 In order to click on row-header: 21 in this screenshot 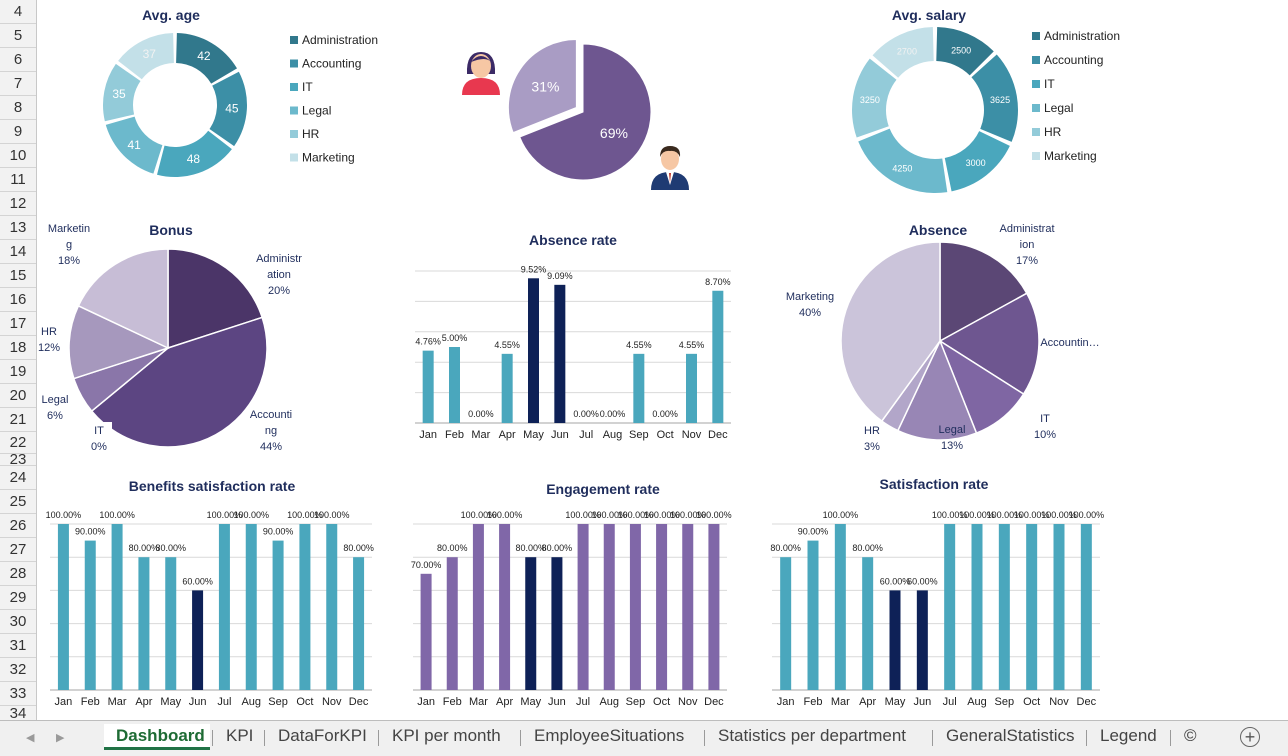, I will do `click(18, 420)`.